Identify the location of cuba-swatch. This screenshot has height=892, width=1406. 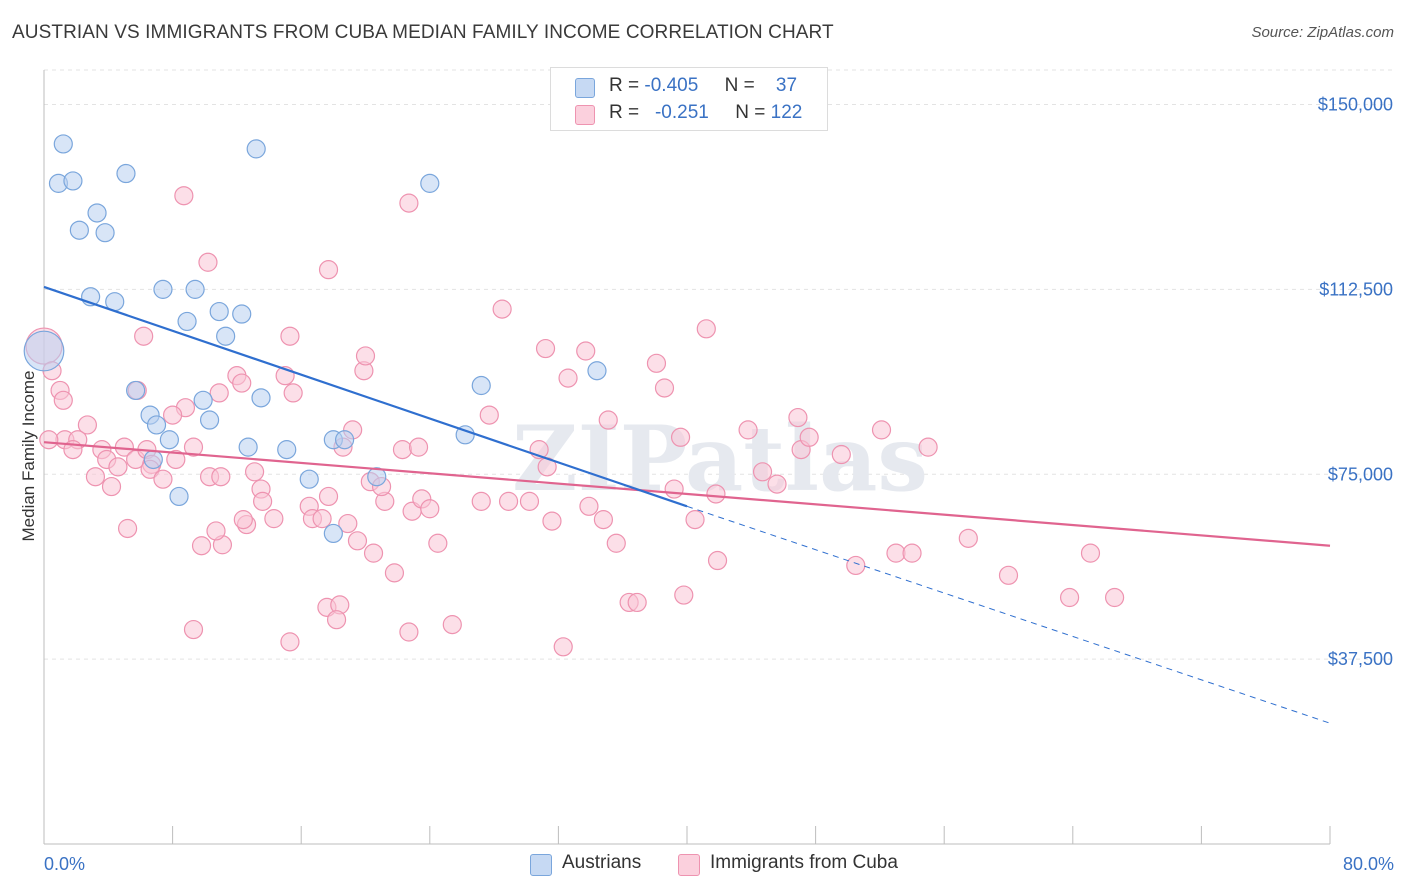
(689, 865).